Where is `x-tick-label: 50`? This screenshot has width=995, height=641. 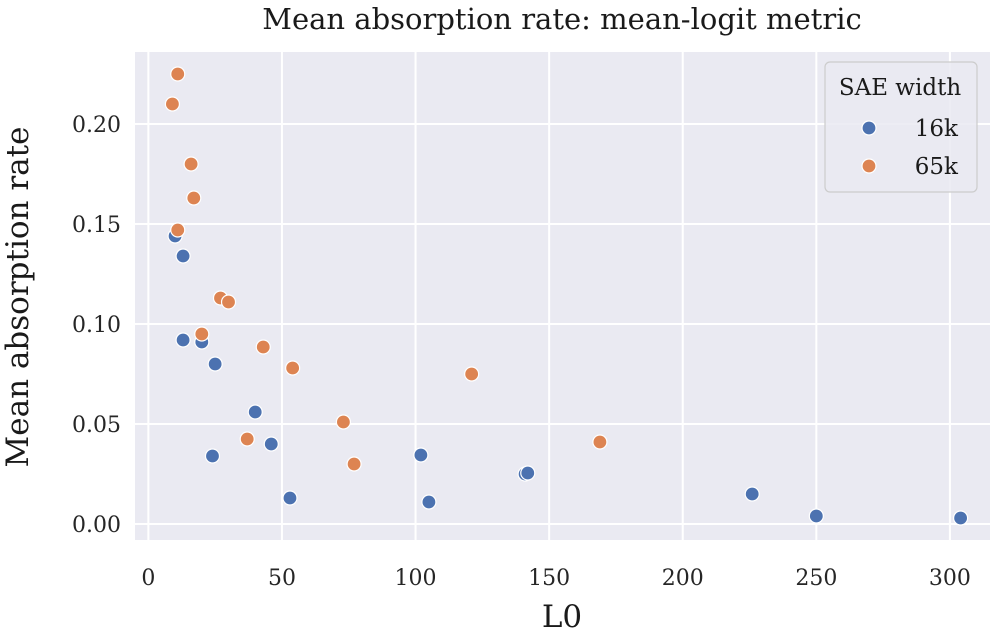
x-tick-label: 50 is located at coordinates (282, 578).